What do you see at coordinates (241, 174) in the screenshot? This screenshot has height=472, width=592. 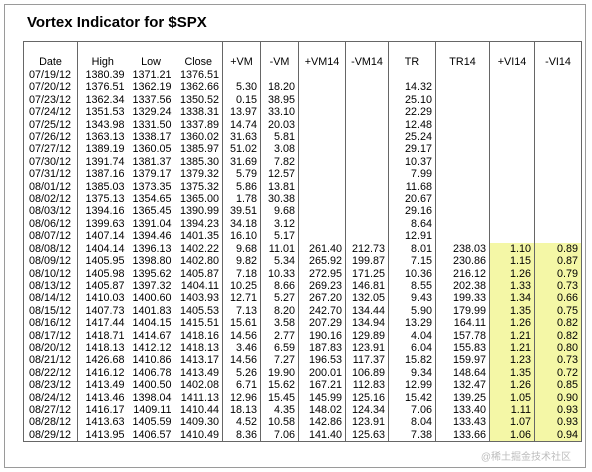 I see `value-cell: 5.79` at bounding box center [241, 174].